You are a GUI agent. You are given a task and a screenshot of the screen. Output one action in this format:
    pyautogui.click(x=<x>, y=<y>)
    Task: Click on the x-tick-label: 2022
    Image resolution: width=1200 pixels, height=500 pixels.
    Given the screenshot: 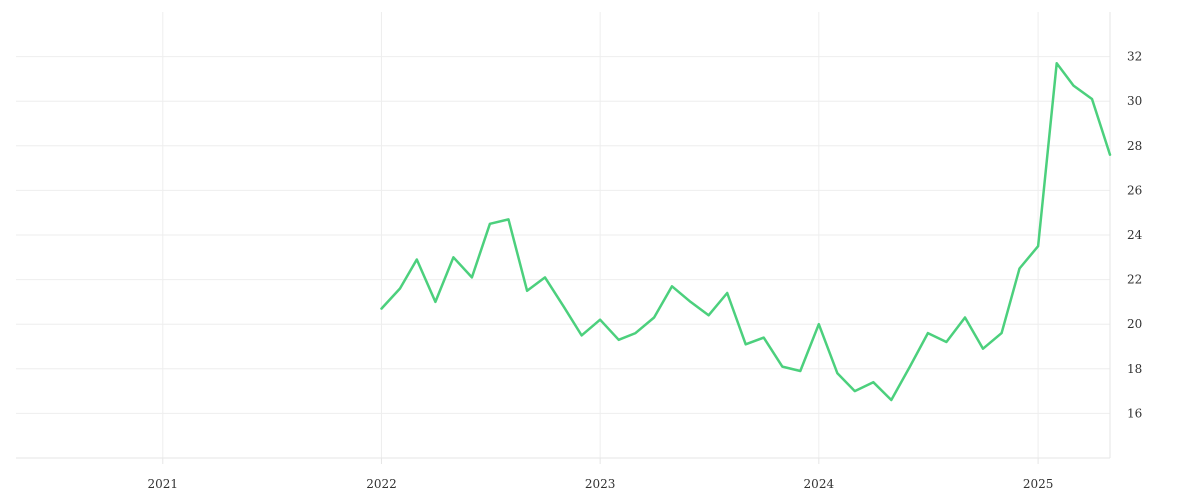 What is the action you would take?
    pyautogui.click(x=381, y=484)
    